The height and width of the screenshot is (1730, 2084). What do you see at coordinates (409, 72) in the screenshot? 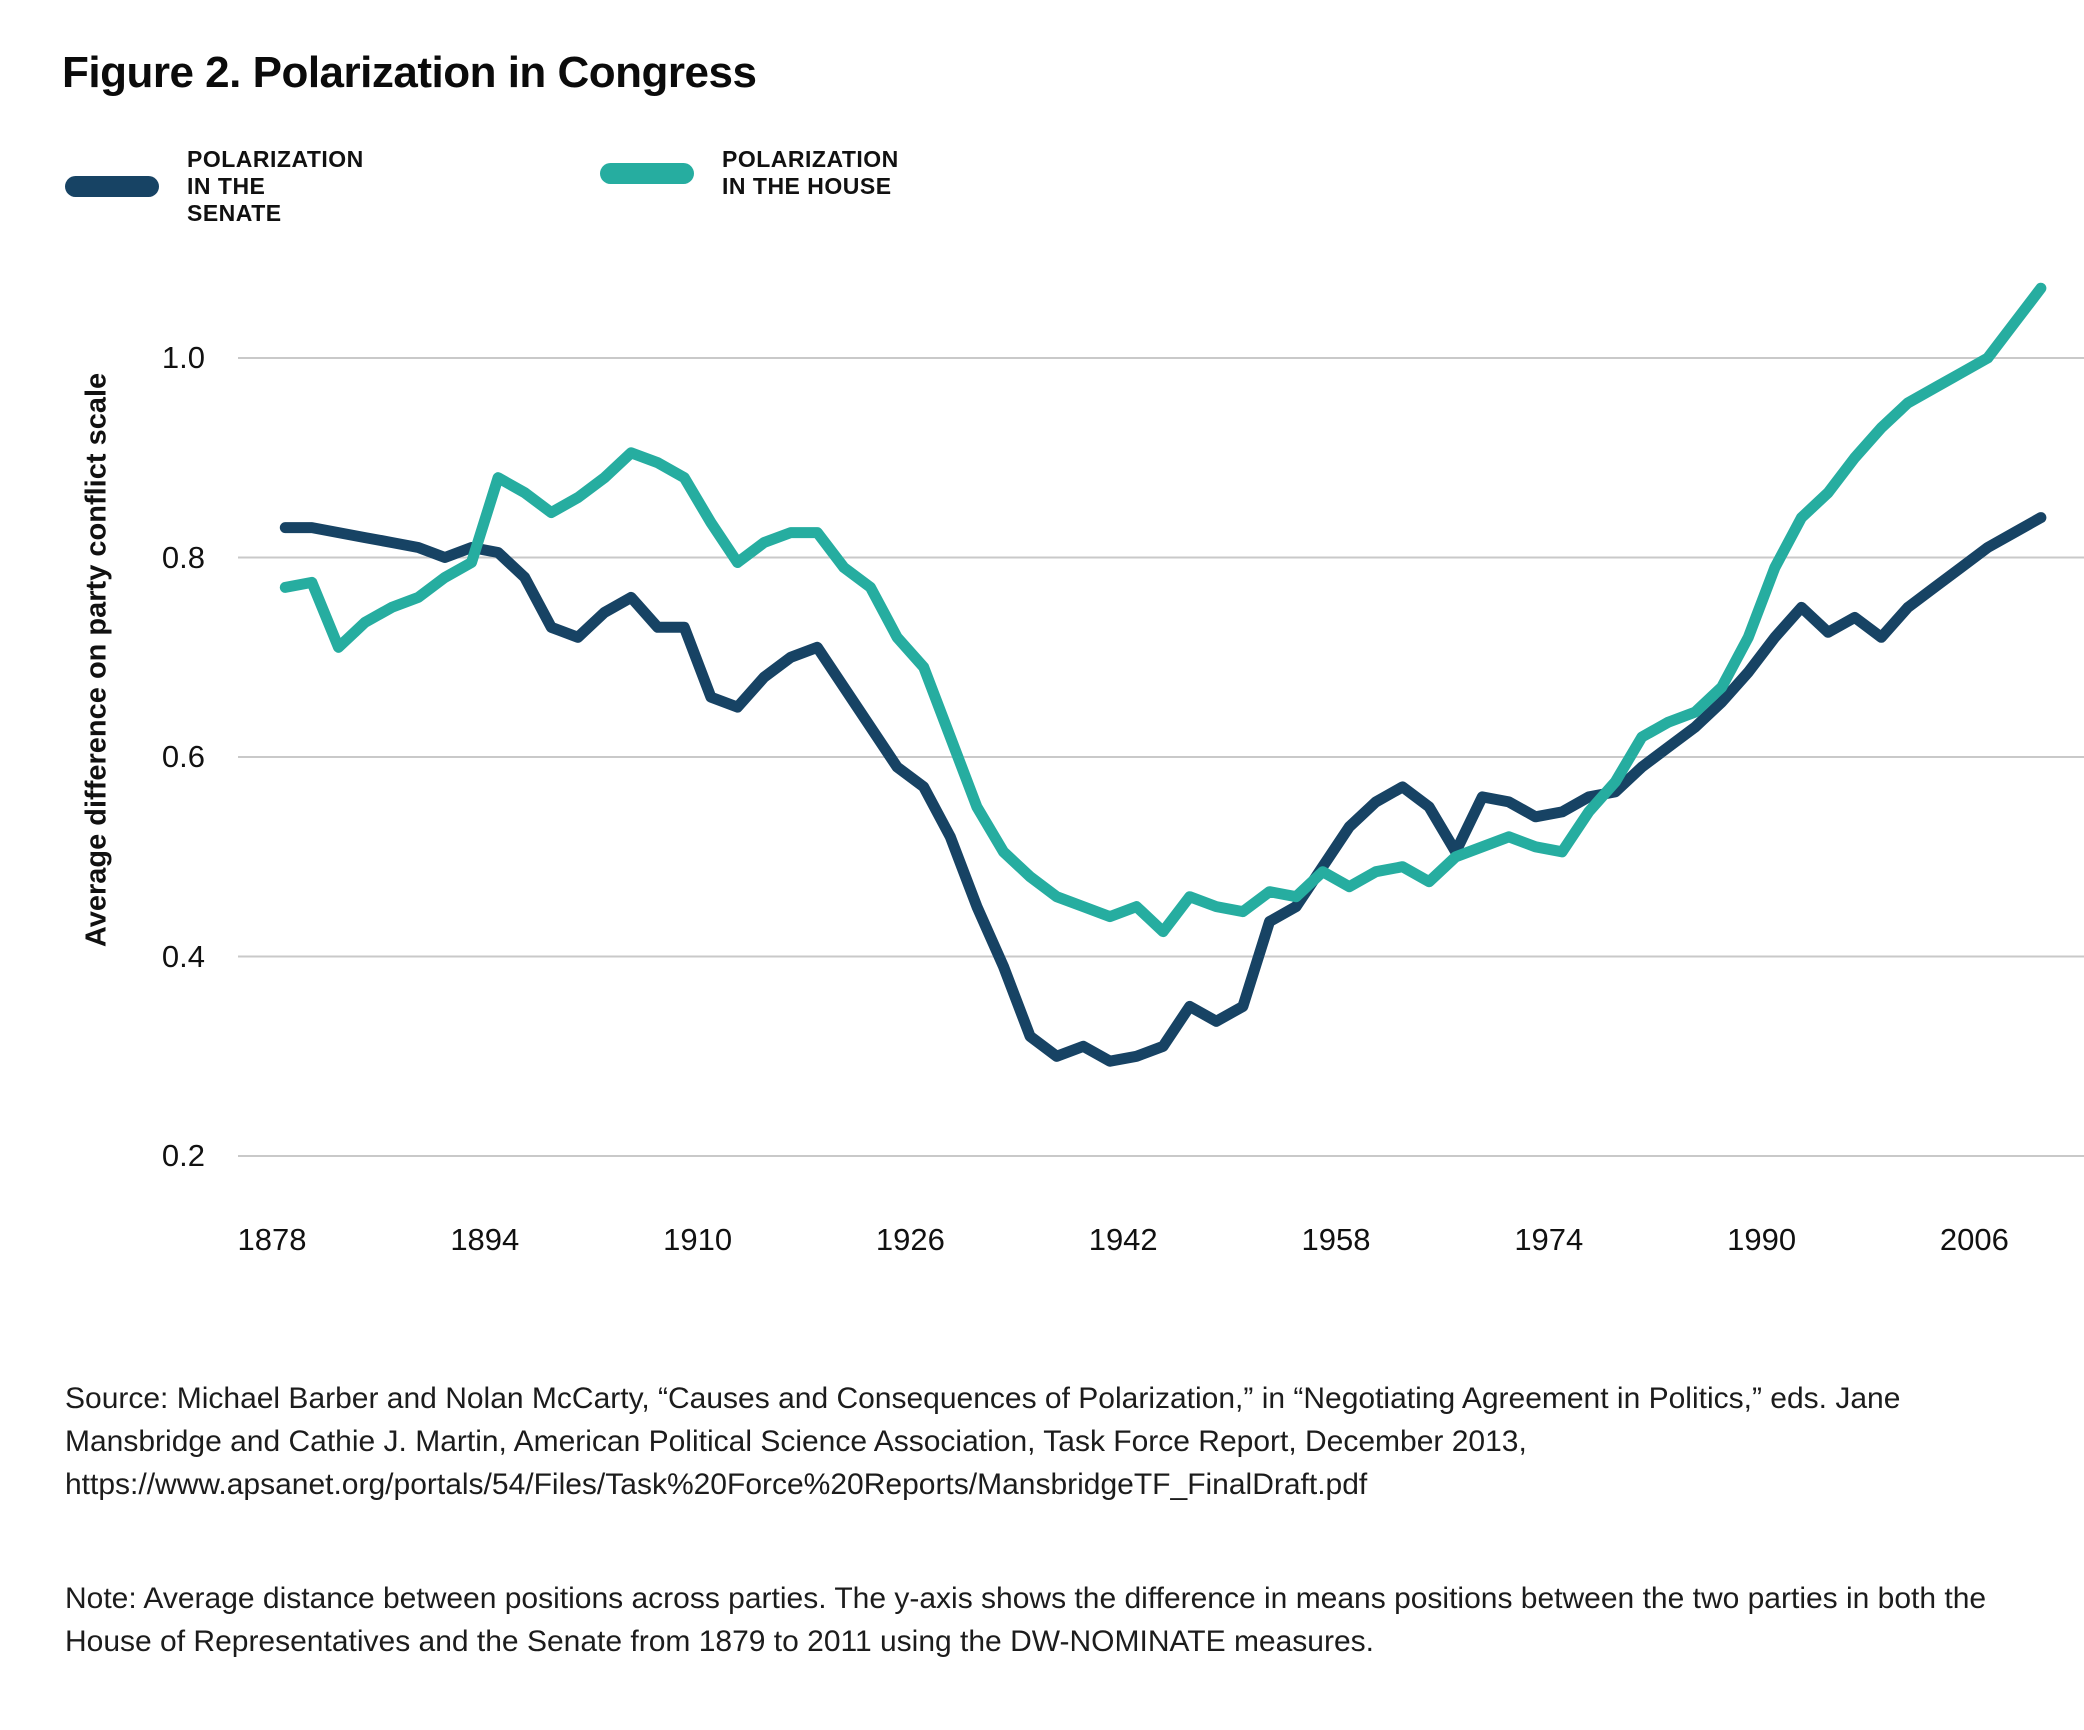
I see `figure-title: Figure 2. Polarization in Congress` at bounding box center [409, 72].